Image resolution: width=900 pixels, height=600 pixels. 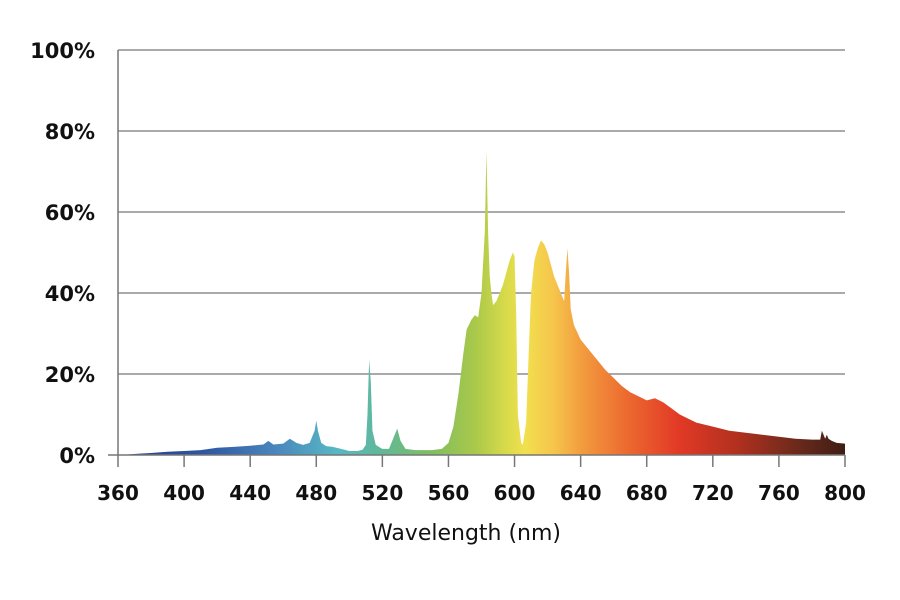 What do you see at coordinates (449, 493) in the screenshot?
I see `x-tick-label: 560` at bounding box center [449, 493].